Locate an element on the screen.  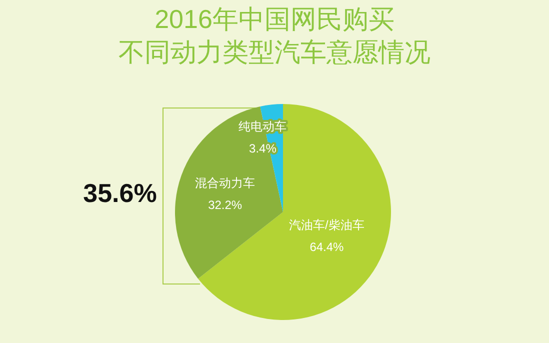
data-label: 32.2% is located at coordinates (225, 205).